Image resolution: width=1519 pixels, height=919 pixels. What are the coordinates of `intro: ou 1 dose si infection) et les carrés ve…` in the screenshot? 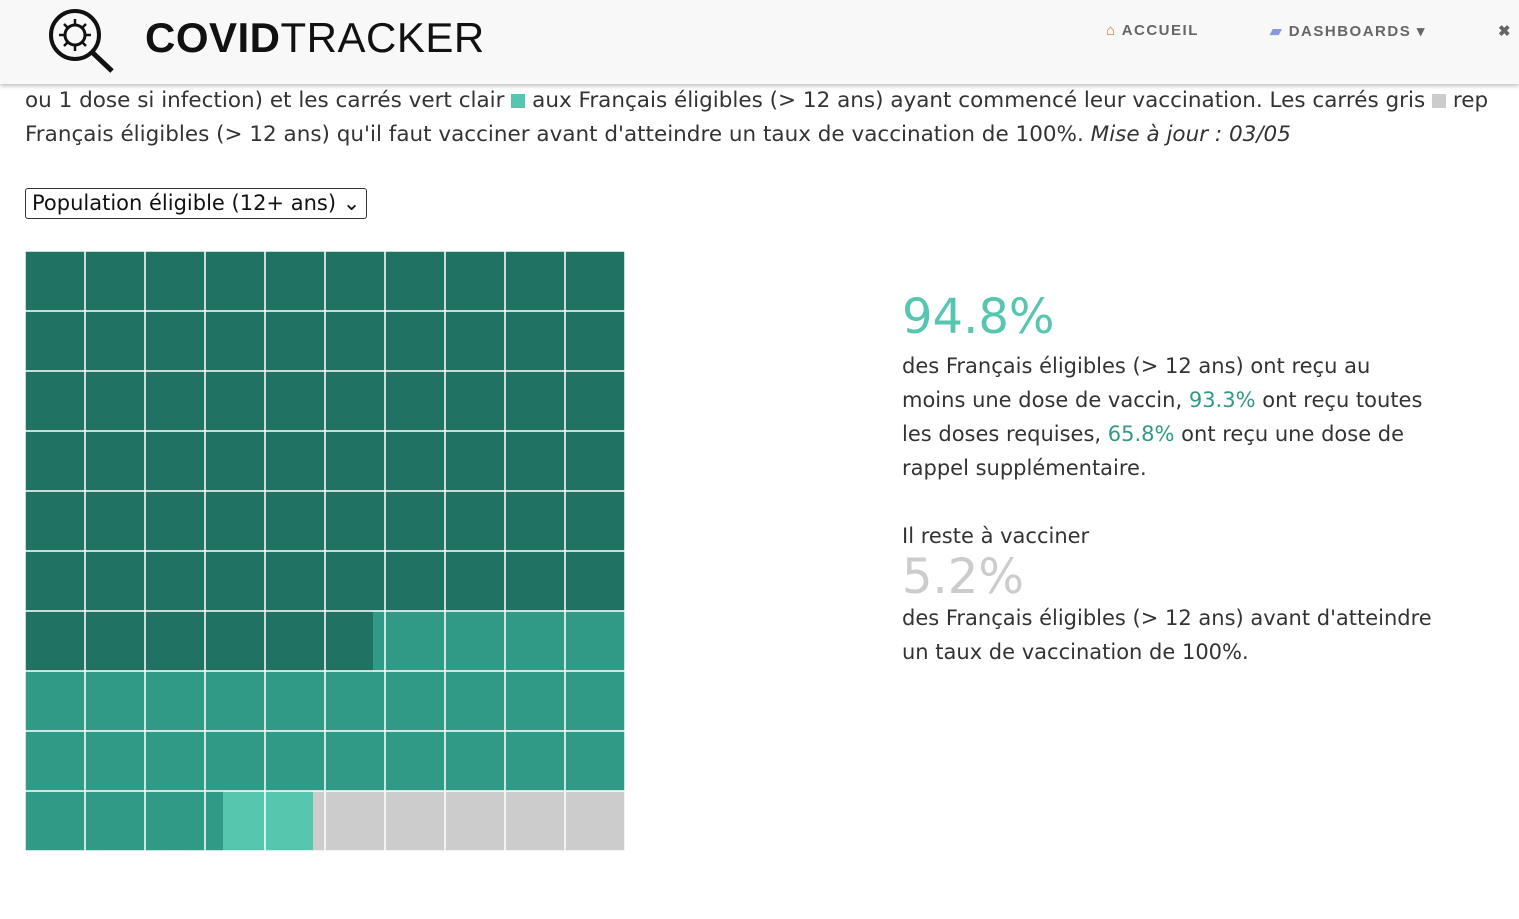 It's located at (772, 118).